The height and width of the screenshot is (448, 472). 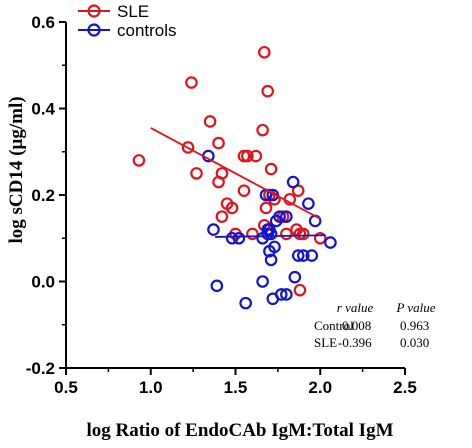 I want to click on legend: SLE controls, so click(x=127, y=21).